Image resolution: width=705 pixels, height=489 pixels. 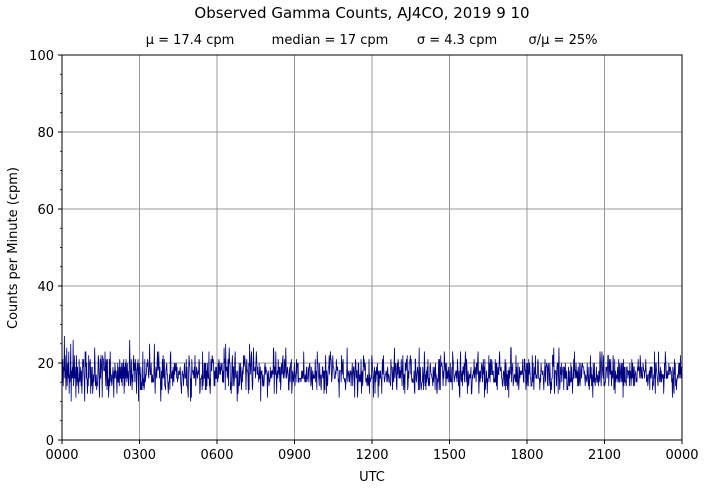 What do you see at coordinates (190, 40) in the screenshot?
I see `subtitle-mean: μ = 17.4 cpm` at bounding box center [190, 40].